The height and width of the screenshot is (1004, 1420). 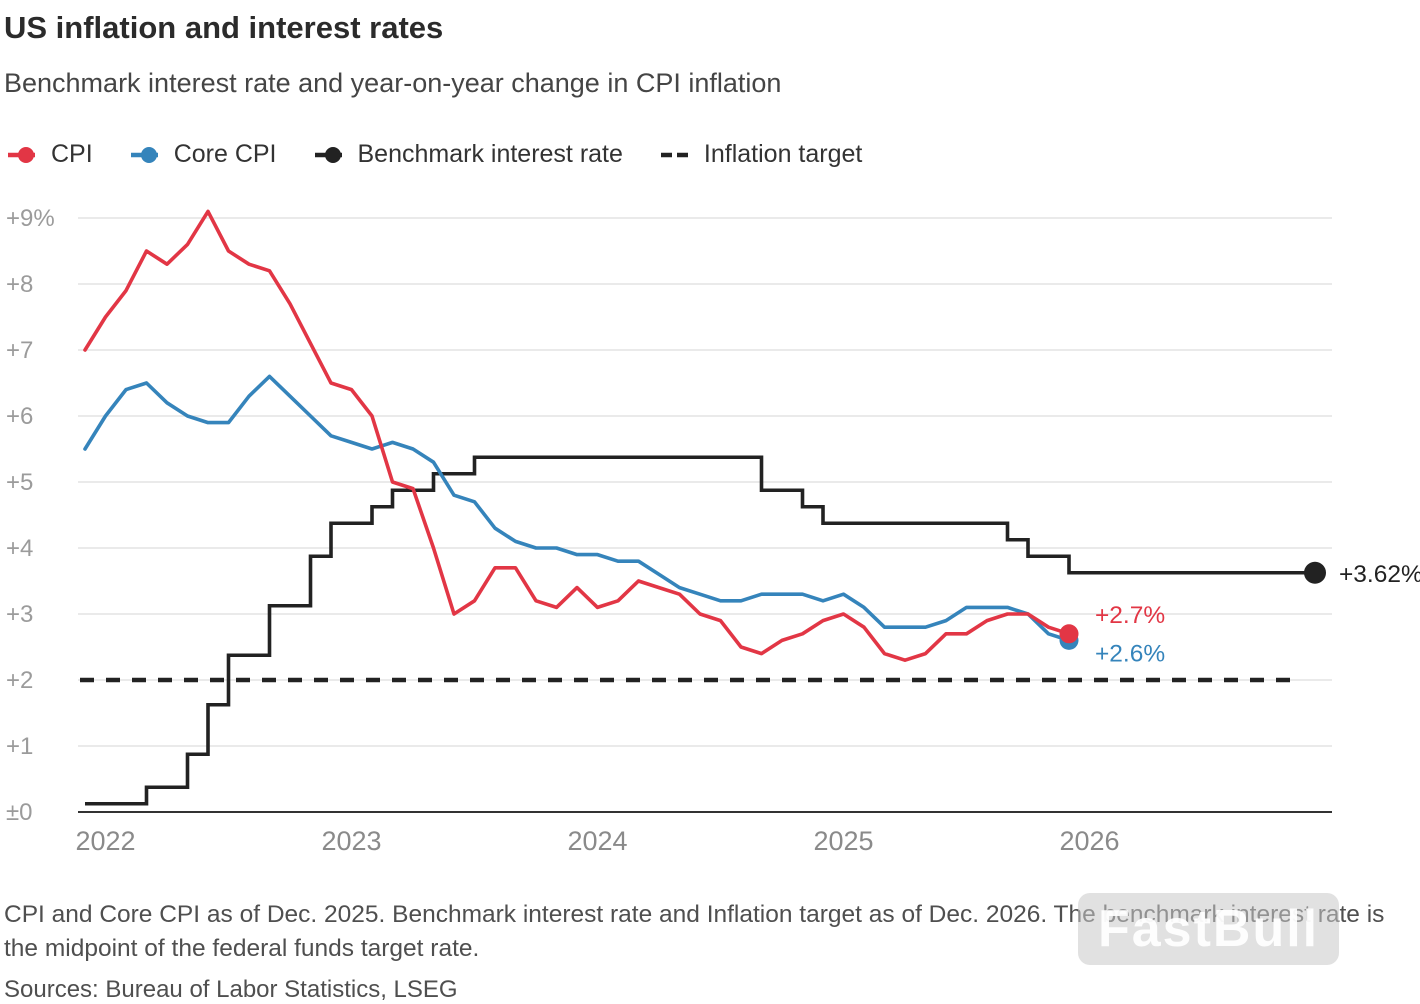 What do you see at coordinates (351, 841) in the screenshot?
I see `x-tick-label: 2023` at bounding box center [351, 841].